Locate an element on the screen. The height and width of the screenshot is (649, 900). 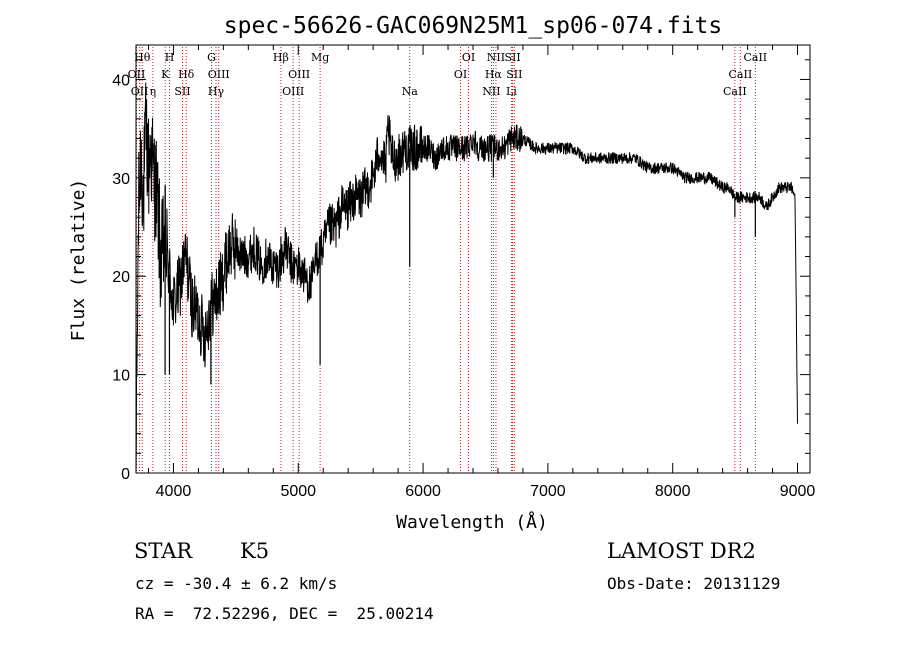
line-marker-label: Hβ is located at coordinates (281, 57).